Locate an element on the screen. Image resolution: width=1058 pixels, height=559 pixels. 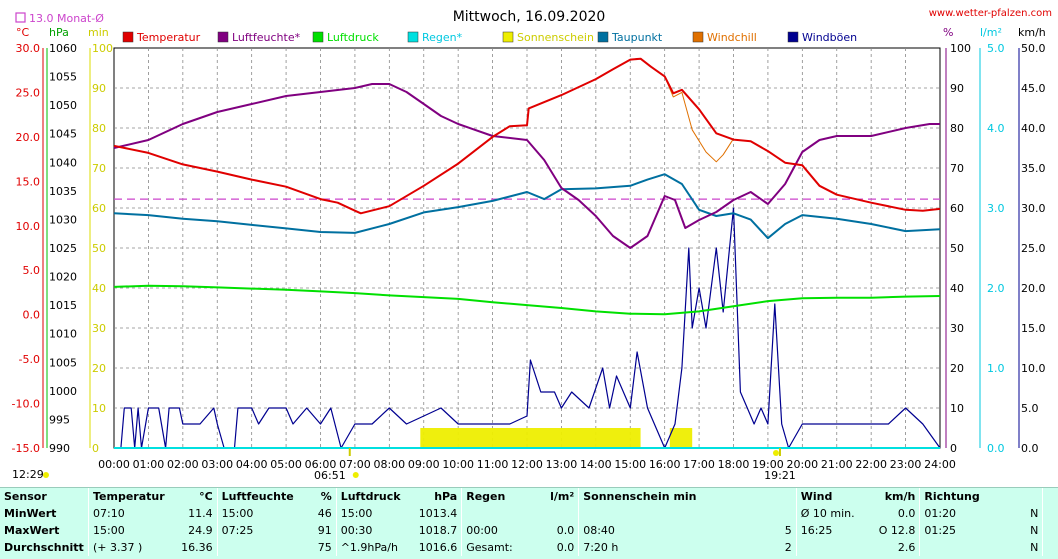
temperature-tick-label: 5.0 is located at coordinates (32, 270).